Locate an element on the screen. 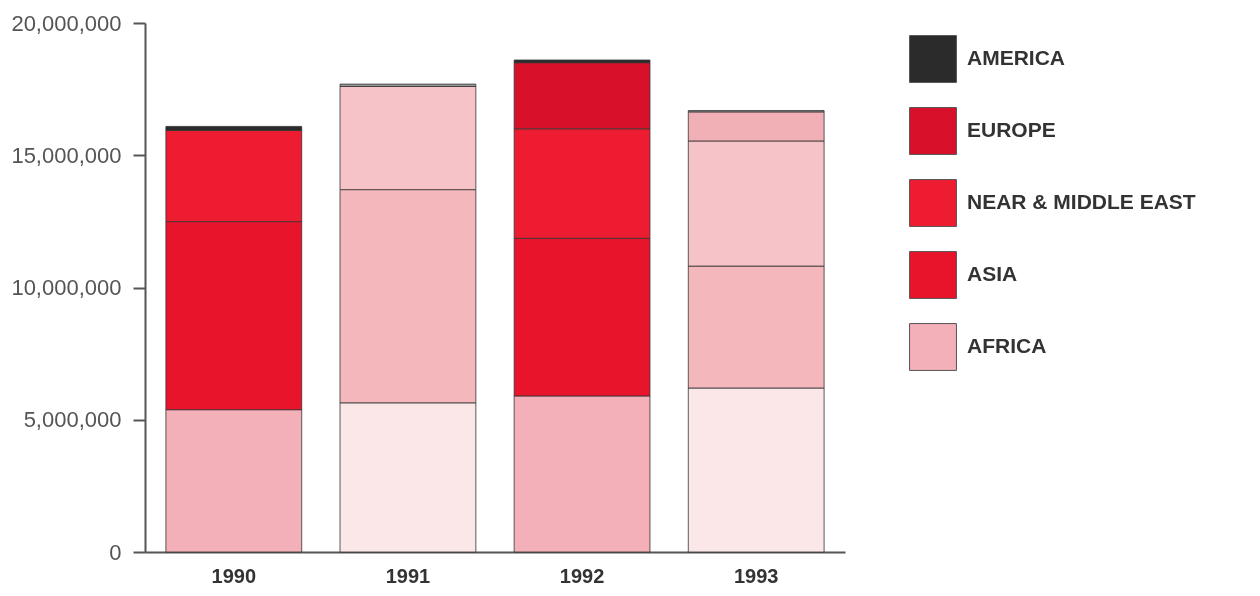 Image resolution: width=1260 pixels, height=596 pixels. x-tick-label: 1993 is located at coordinates (756, 575).